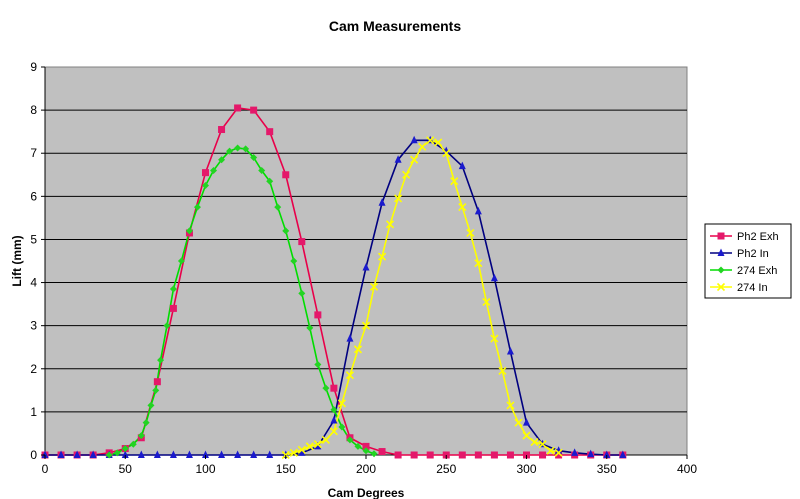  Describe the element at coordinates (45, 469) in the screenshot. I see `x-tick-label: 0` at that location.